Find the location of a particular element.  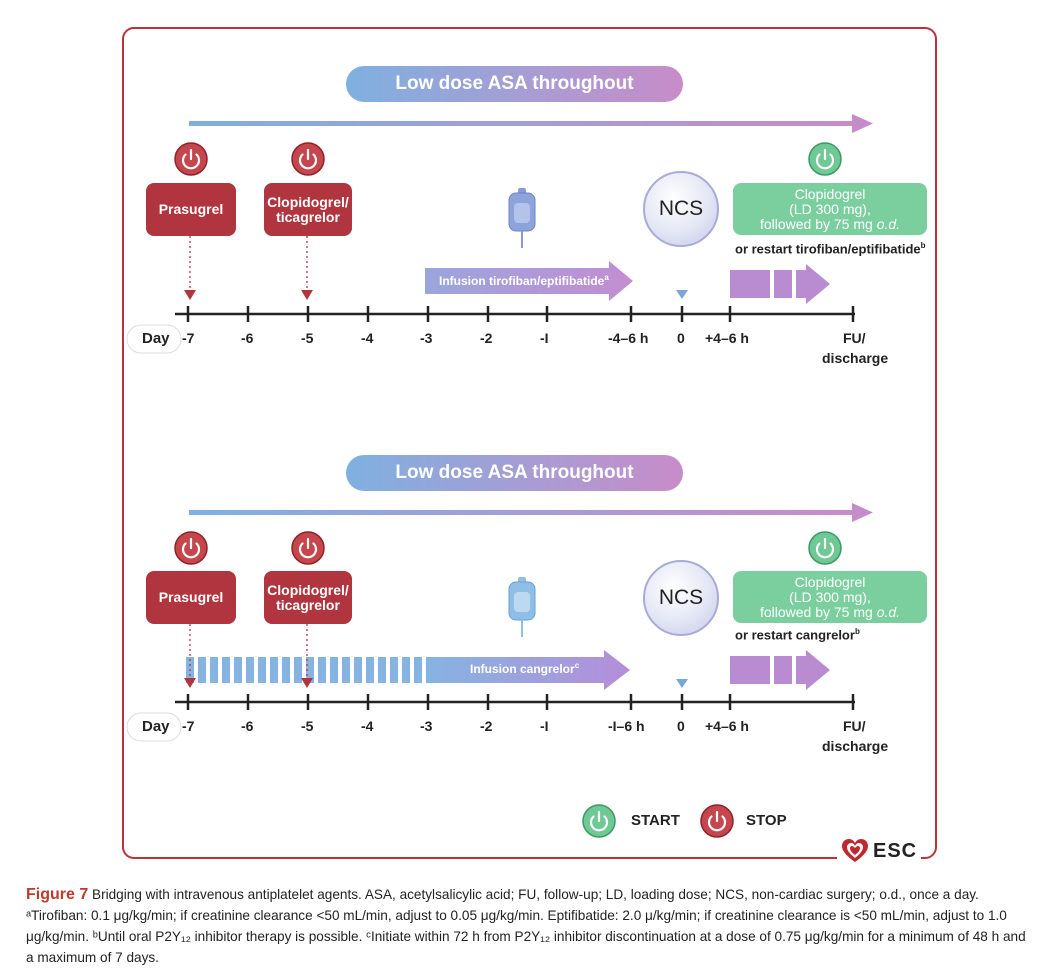

infusion-arrow is located at coordinates (529, 281).